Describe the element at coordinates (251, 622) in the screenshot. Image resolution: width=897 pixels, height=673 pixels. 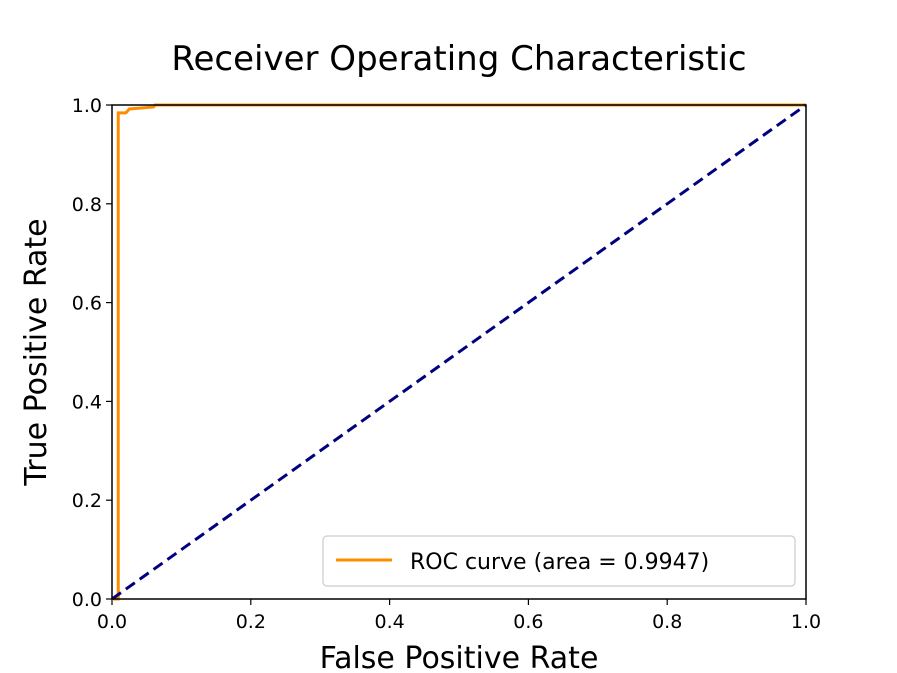
I see `x-tick-label: 0.2` at that location.